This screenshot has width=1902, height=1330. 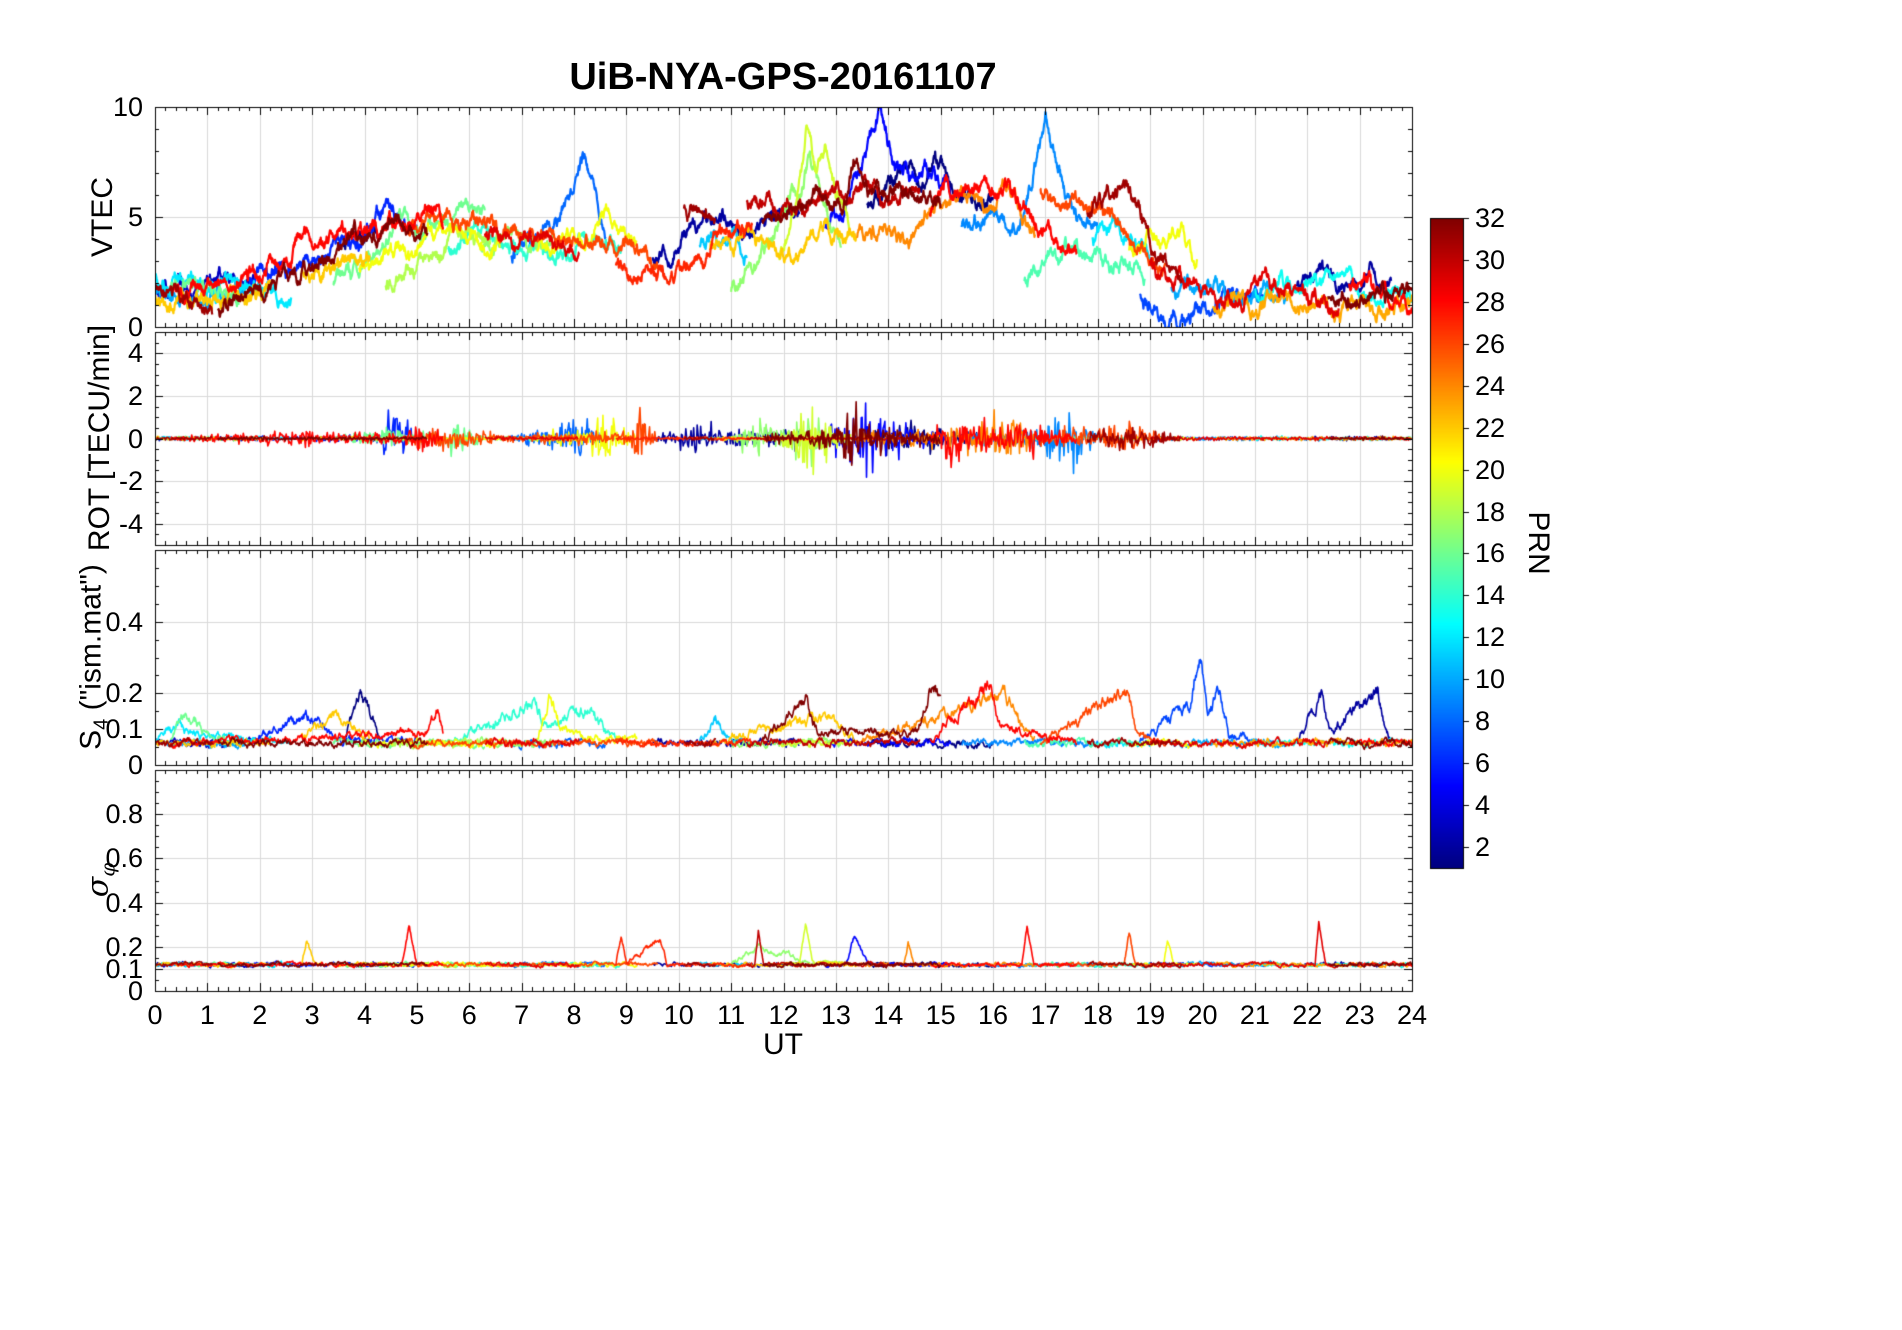 I want to click on colorbar-tick-12: 12, so click(x=1490, y=637).